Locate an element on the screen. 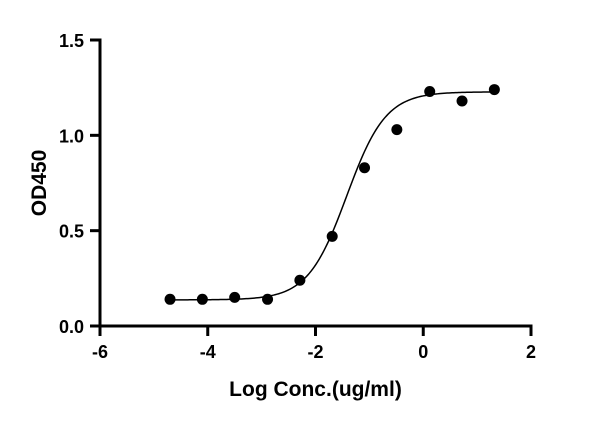 This screenshot has height=423, width=600. x-tick-label: 0 is located at coordinates (423, 352).